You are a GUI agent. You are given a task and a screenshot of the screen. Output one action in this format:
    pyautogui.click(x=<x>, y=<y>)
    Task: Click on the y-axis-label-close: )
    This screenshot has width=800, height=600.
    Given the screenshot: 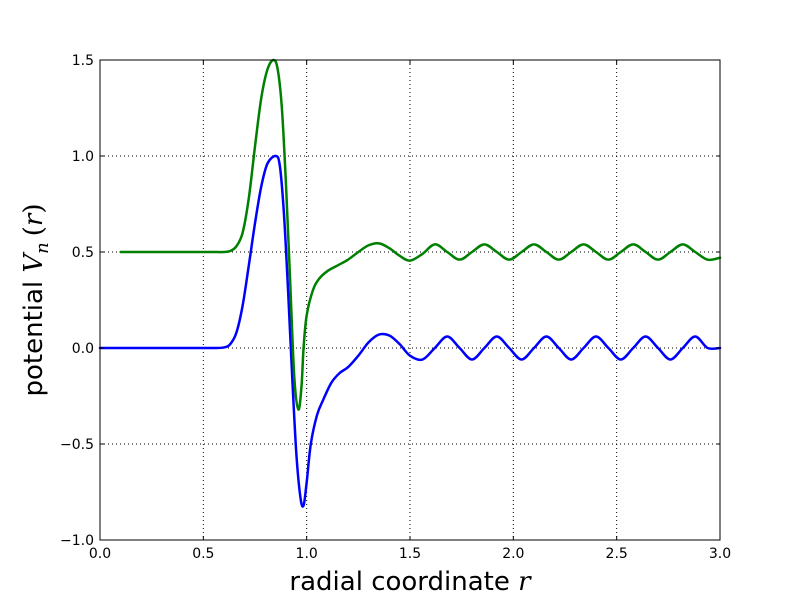 What is the action you would take?
    pyautogui.click(x=34, y=208)
    